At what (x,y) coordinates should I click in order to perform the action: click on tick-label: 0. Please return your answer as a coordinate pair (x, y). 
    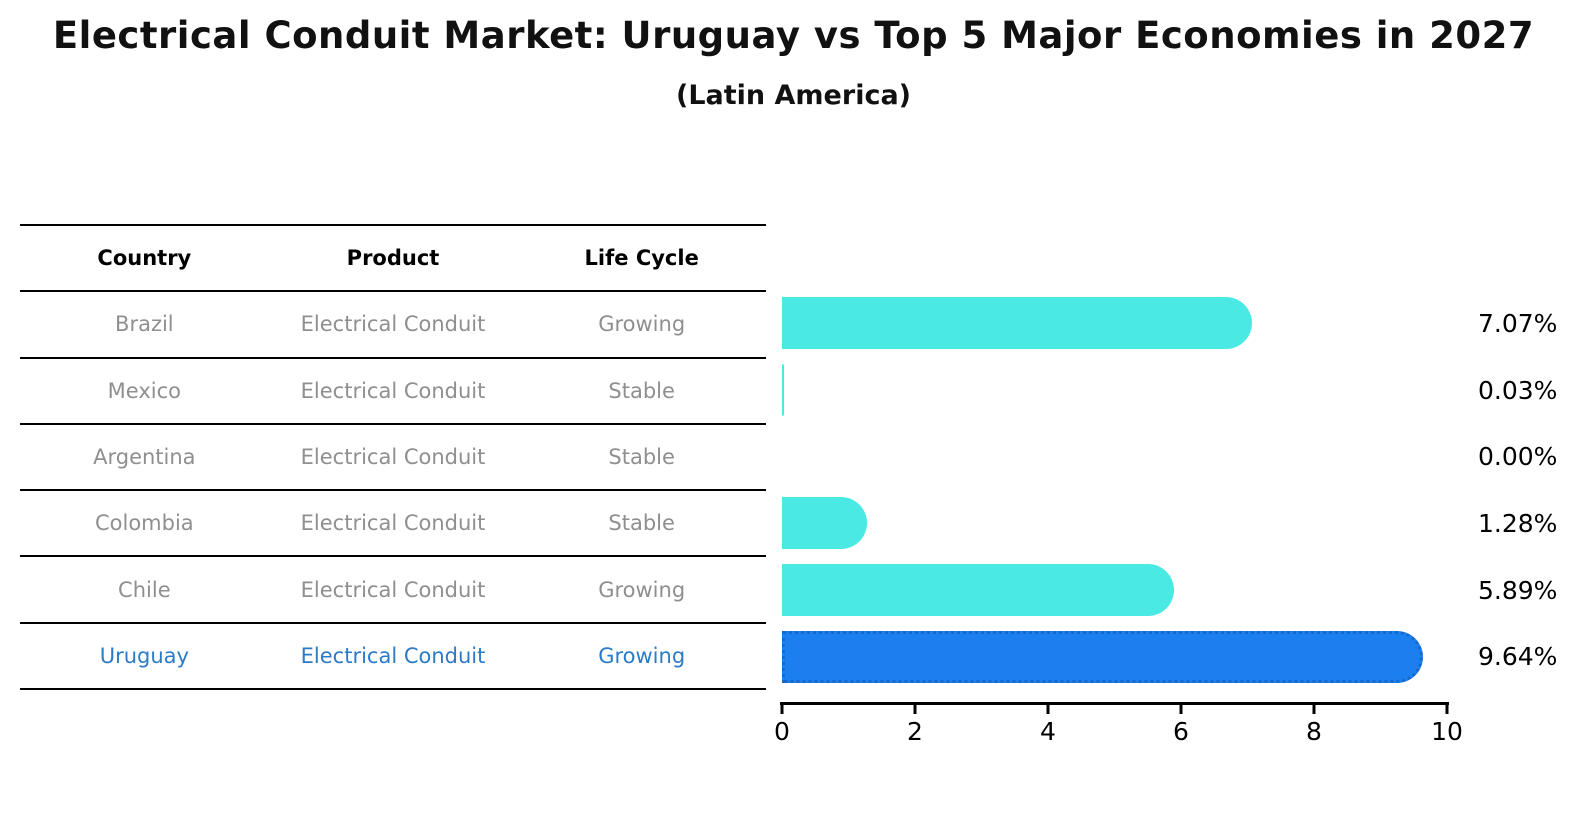
    Looking at the image, I should click on (782, 731).